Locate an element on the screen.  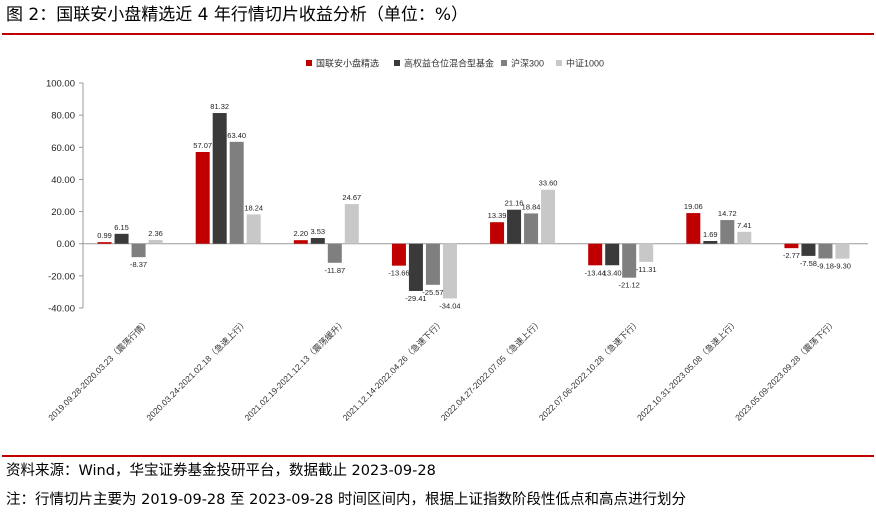
y-tick-label: 80.00 is located at coordinates (63, 116).